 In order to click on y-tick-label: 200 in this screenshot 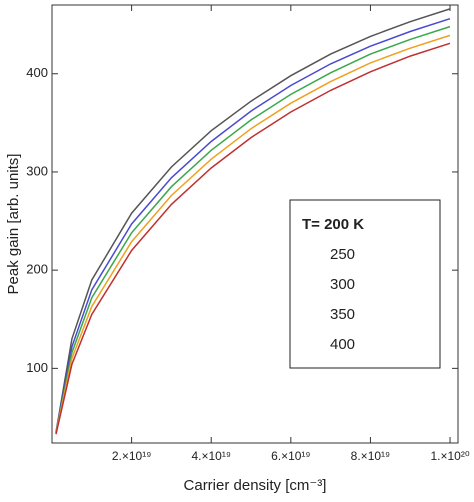, I will do `click(37, 269)`.